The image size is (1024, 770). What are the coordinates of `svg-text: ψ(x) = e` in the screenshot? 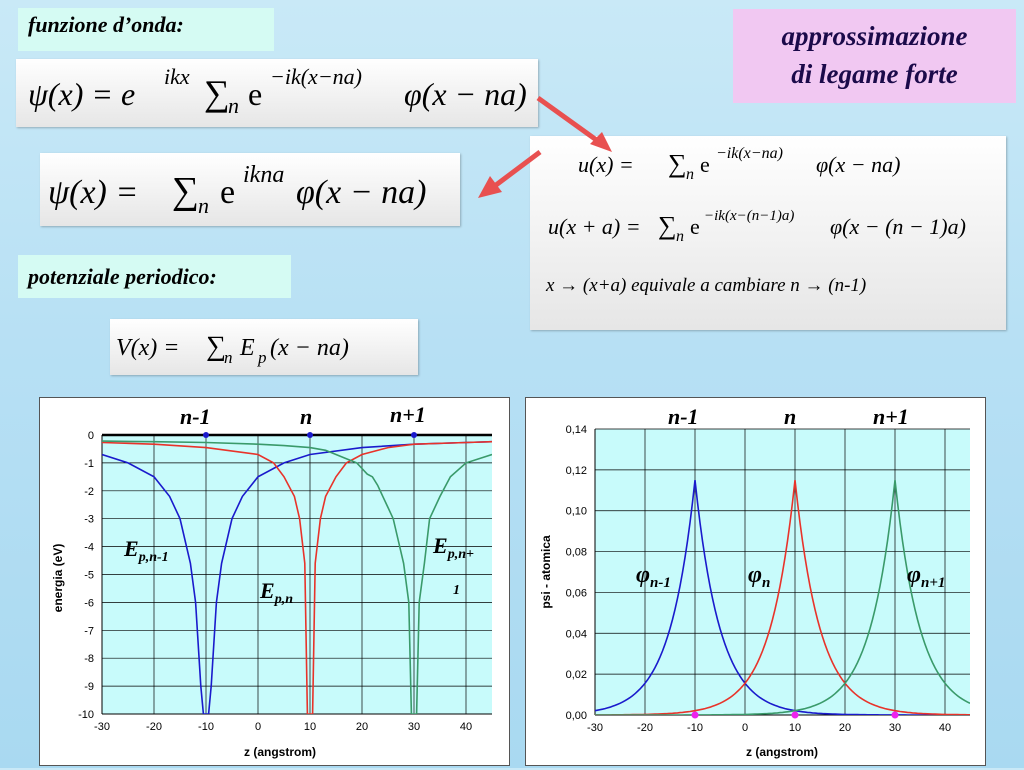 It's located at (81, 94).